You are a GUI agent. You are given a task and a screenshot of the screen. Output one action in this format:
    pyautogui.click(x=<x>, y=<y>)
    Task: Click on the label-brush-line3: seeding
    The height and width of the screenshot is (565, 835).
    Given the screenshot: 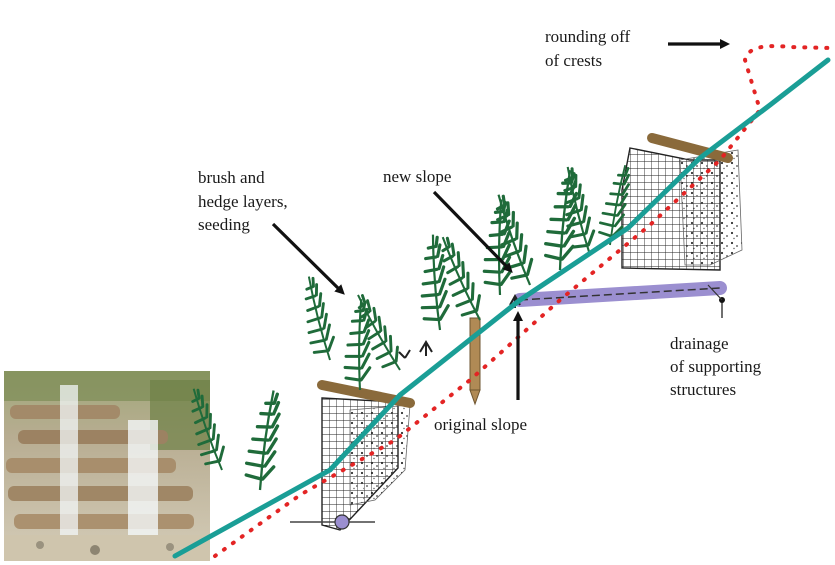 What is the action you would take?
    pyautogui.click(x=224, y=224)
    